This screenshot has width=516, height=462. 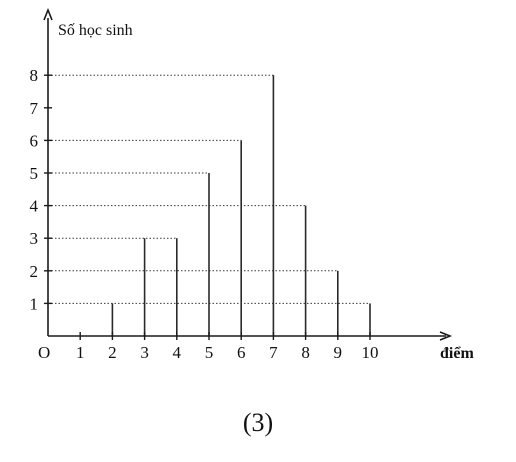 What do you see at coordinates (48, 14) in the screenshot?
I see `y-axis-arrow-icon` at bounding box center [48, 14].